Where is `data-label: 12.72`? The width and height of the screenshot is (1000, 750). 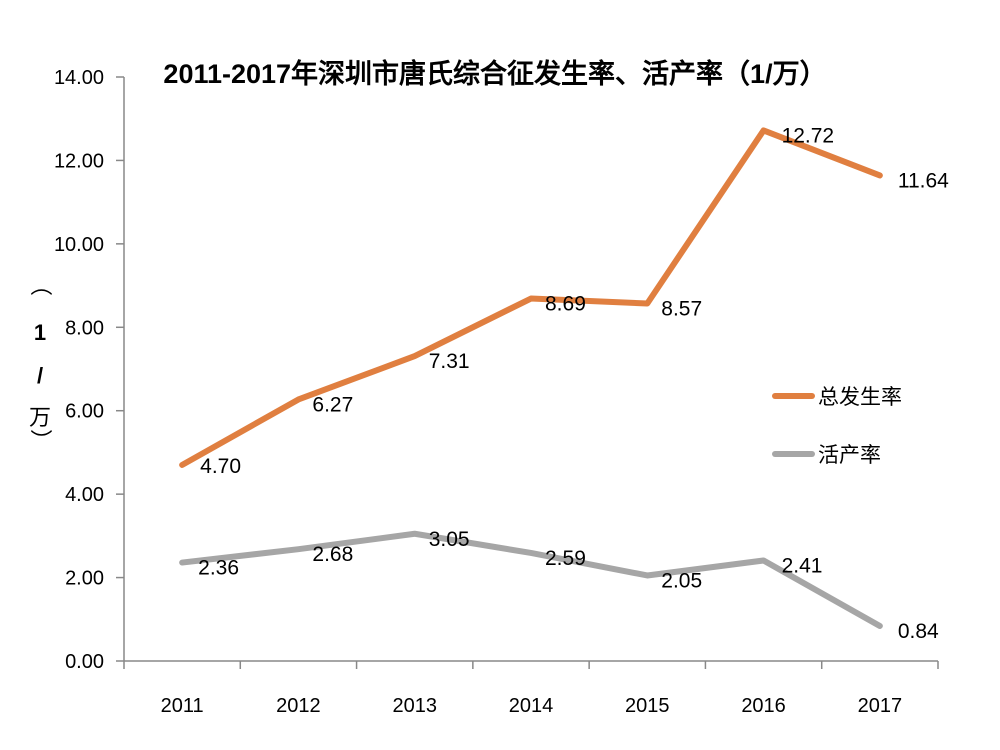 data-label: 12.72 is located at coordinates (808, 135).